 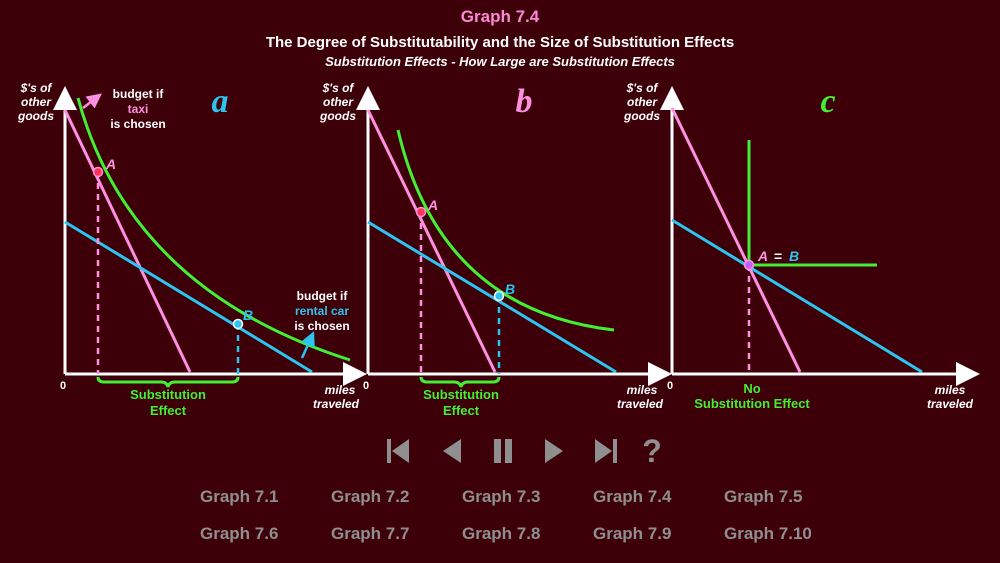 I want to click on panel-b-xlabel-1: miles, so click(x=642, y=390).